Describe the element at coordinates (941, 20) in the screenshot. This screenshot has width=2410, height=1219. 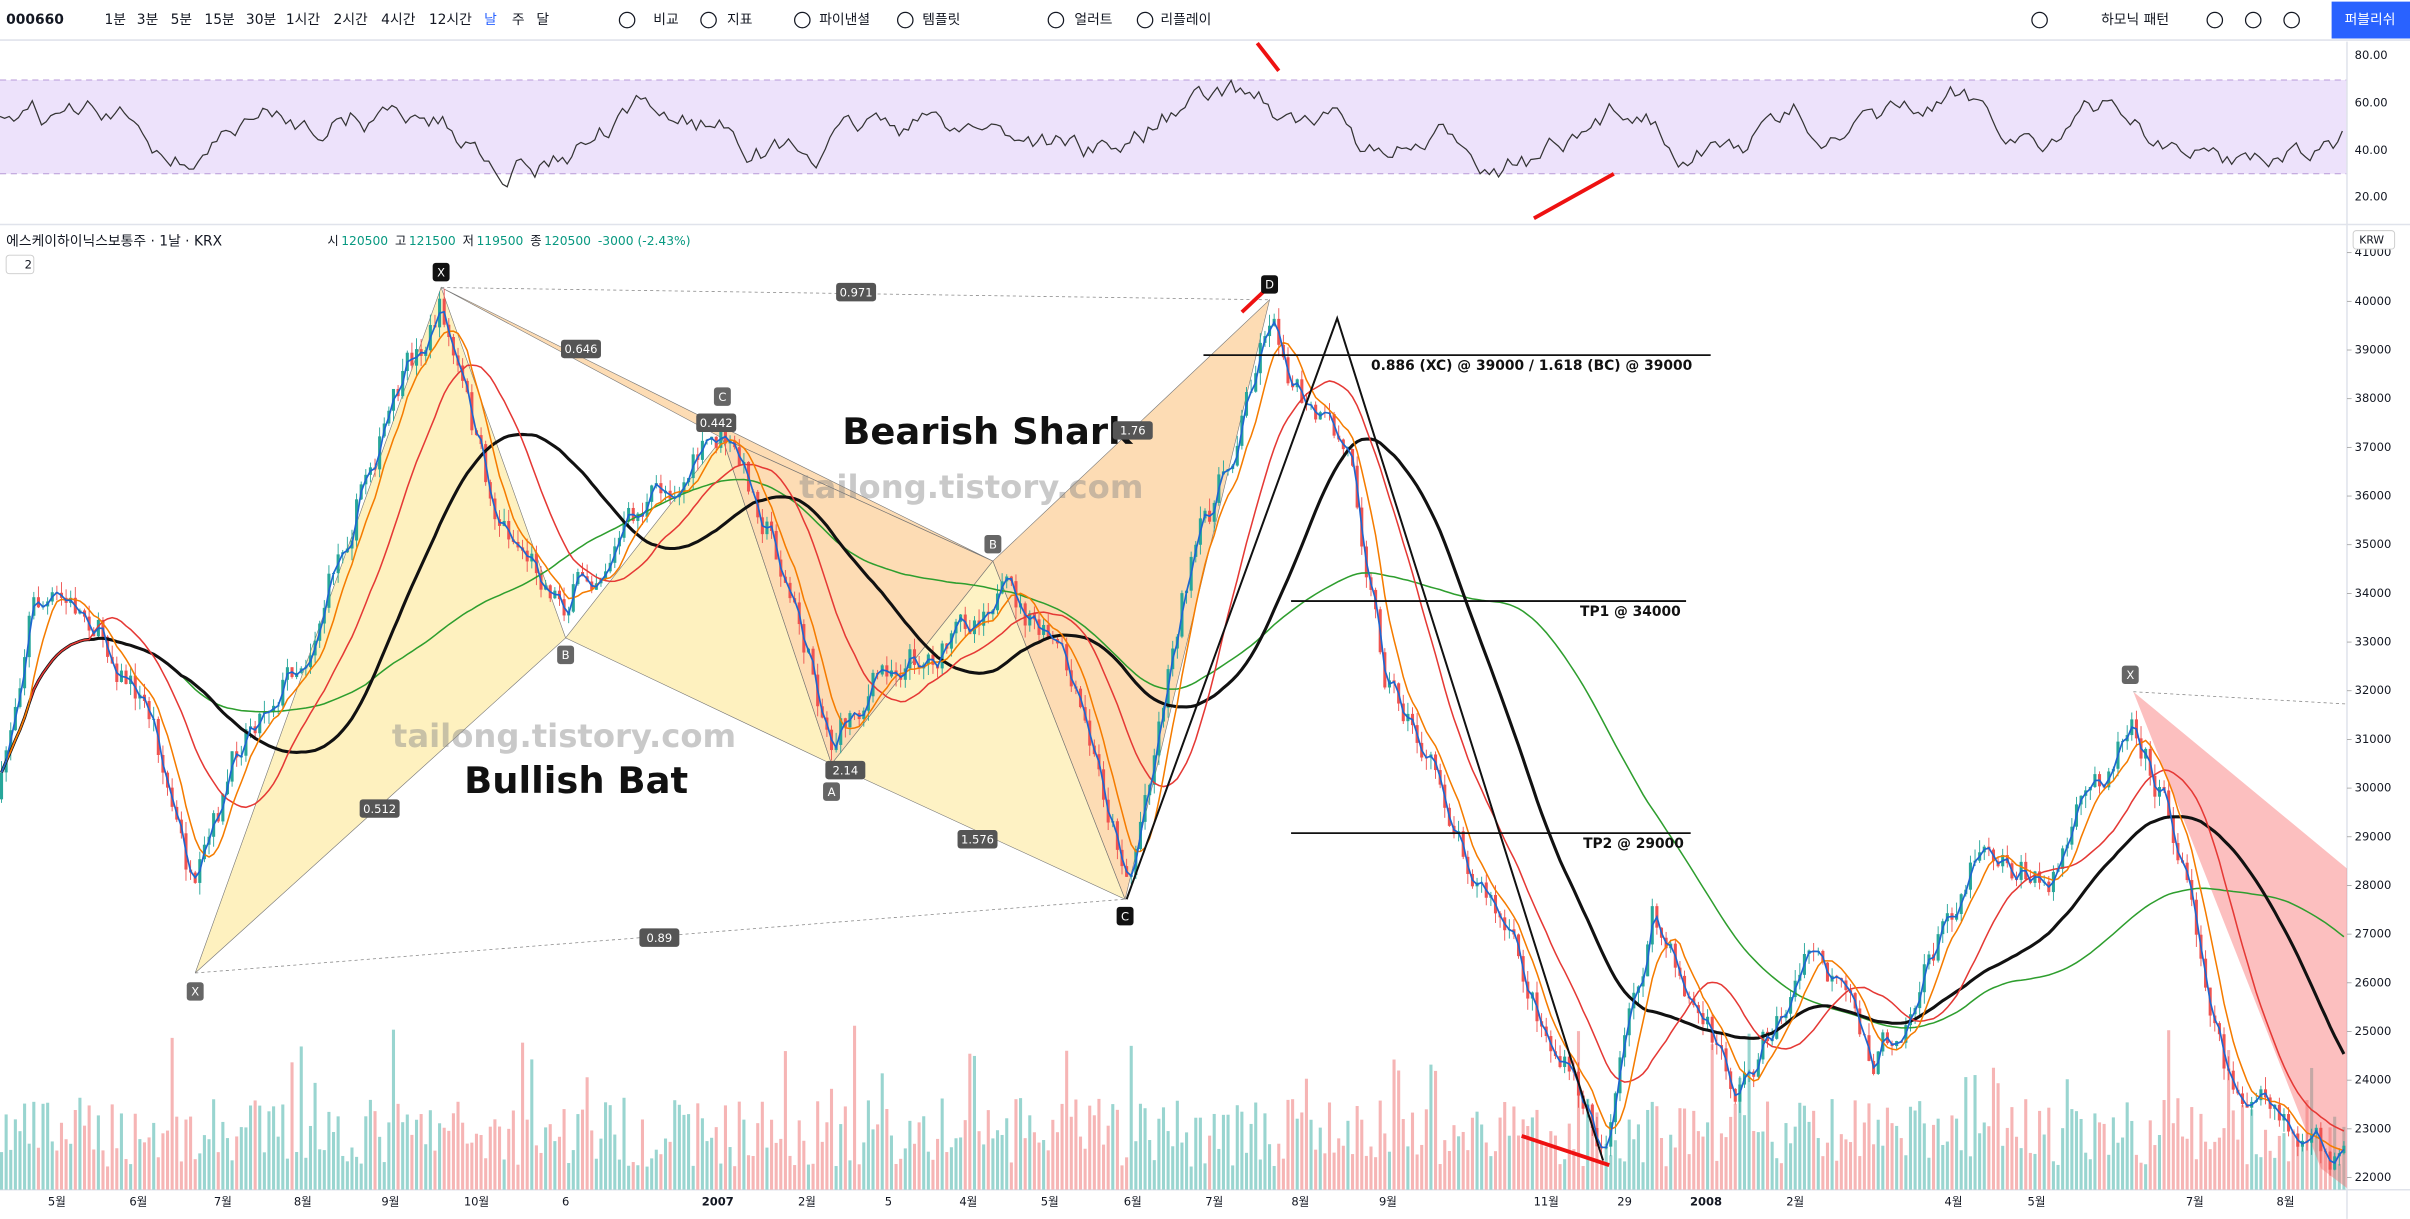
I see `toolbar-button: 템플릿` at that location.